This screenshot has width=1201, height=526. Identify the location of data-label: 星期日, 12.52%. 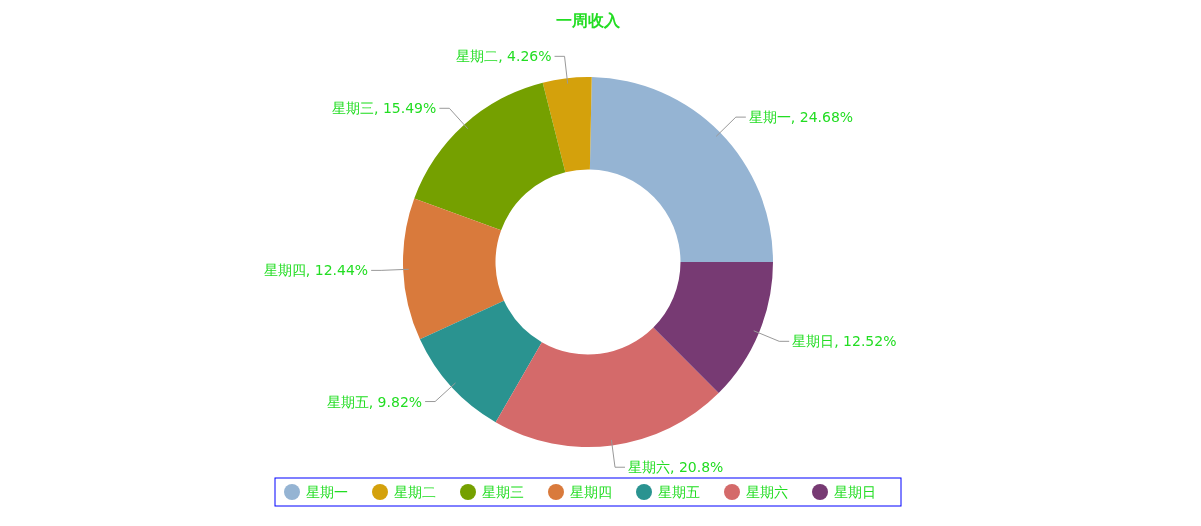
(844, 341).